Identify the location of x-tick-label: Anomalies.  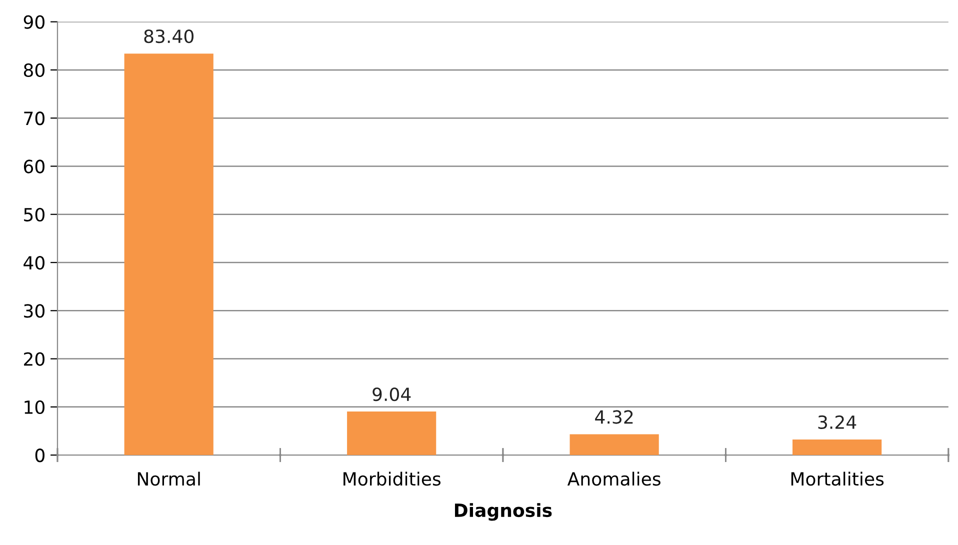
(613, 479).